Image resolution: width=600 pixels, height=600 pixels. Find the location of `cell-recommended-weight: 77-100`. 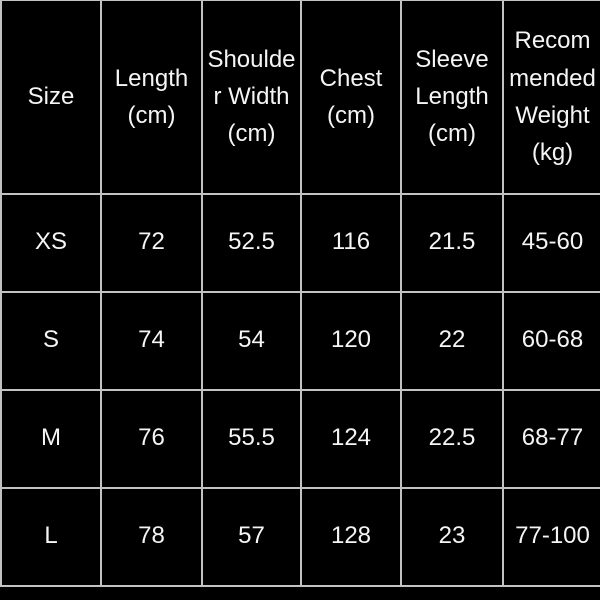

cell-recommended-weight: 77-100 is located at coordinates (551, 536).